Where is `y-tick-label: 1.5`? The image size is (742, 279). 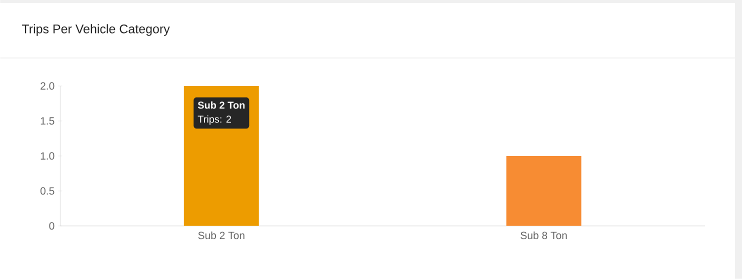 y-tick-label: 1.5 is located at coordinates (47, 121).